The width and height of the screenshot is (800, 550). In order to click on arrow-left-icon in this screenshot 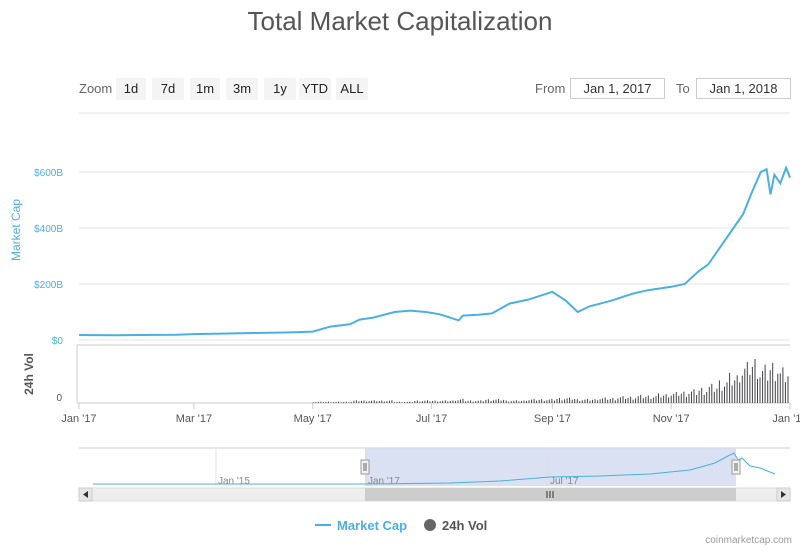, I will do `click(85, 494)`.